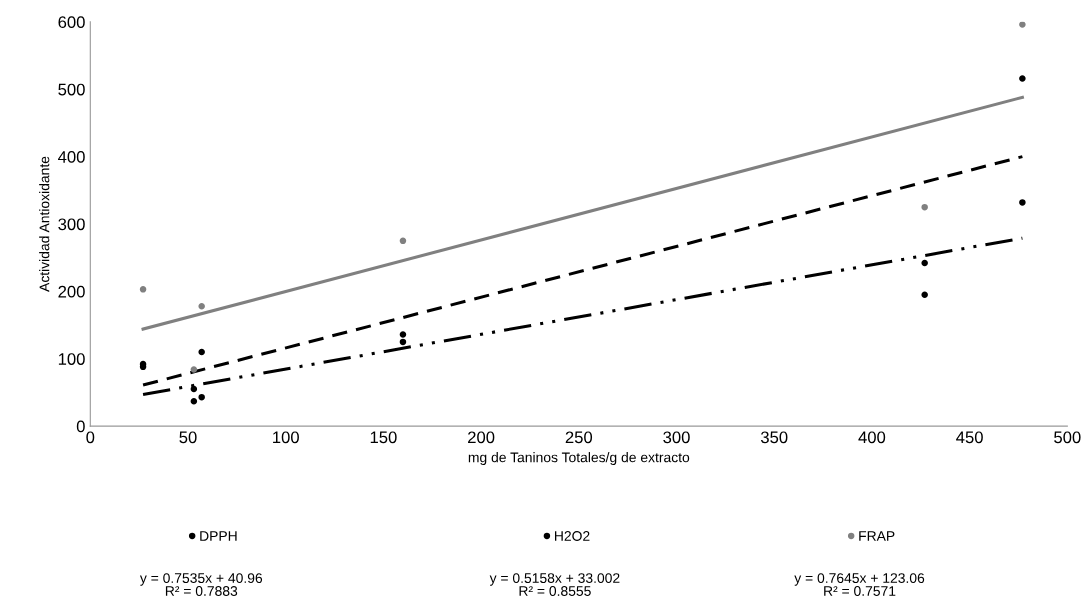 The image size is (1088, 607). Describe the element at coordinates (80, 426) in the screenshot. I see `y-tick-label: 0` at that location.